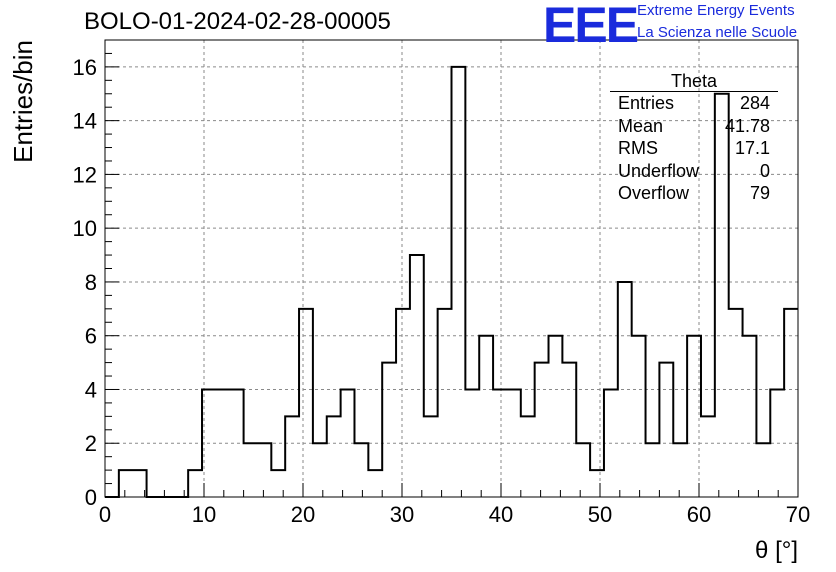 The height and width of the screenshot is (572, 836). I want to click on y-tick-label: 10, so click(85, 228).